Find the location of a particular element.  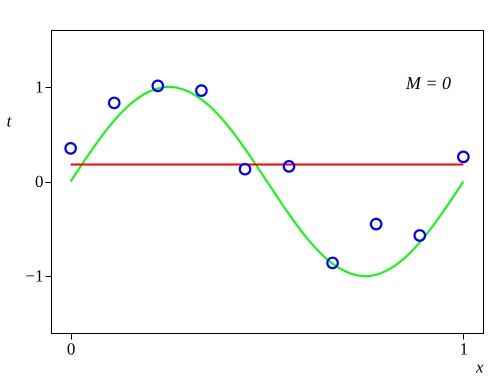

y-tick-label: −1 is located at coordinates (34, 276).